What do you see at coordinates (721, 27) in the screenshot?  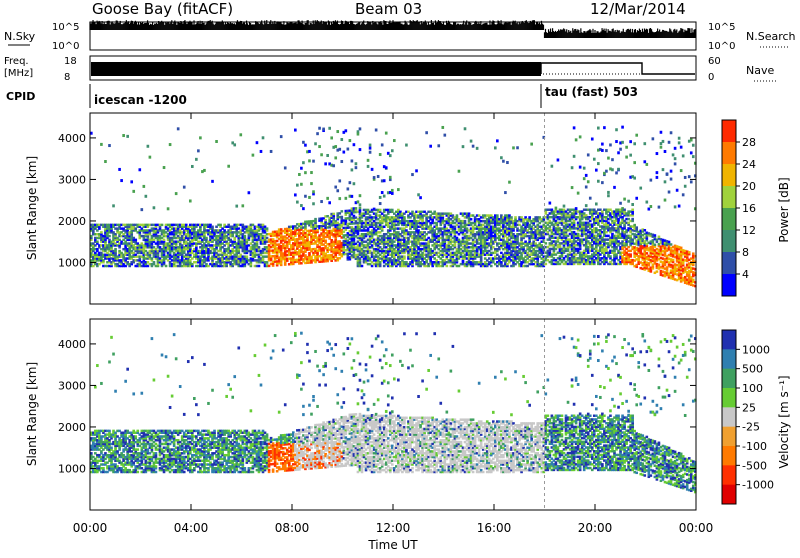 I see `noise-right-tick-top: 10^5` at bounding box center [721, 27].